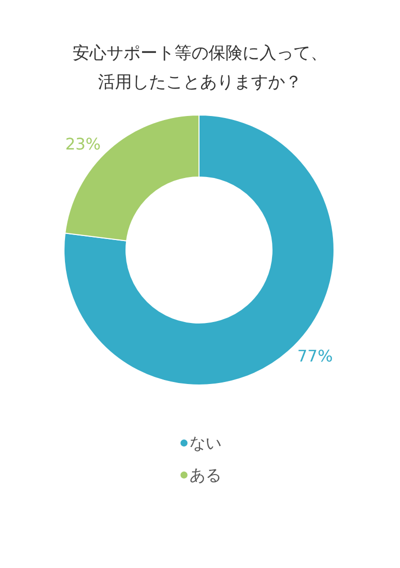  I want to click on legend-label: ある, so click(206, 475).